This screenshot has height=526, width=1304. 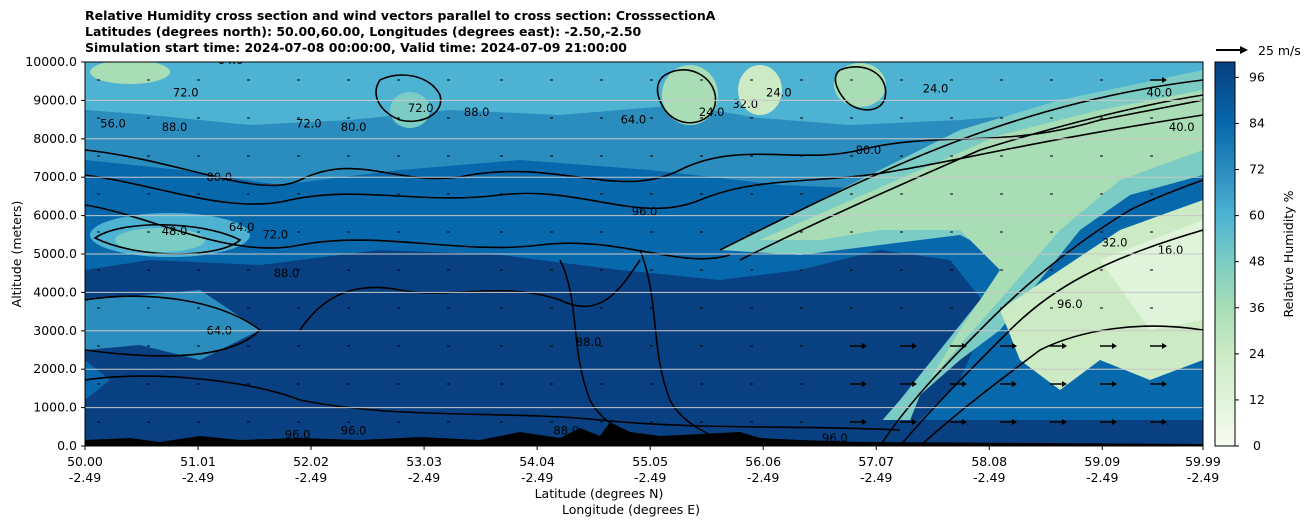 What do you see at coordinates (989, 461) in the screenshot?
I see `x-tick-label-lat: 58.08` at bounding box center [989, 461].